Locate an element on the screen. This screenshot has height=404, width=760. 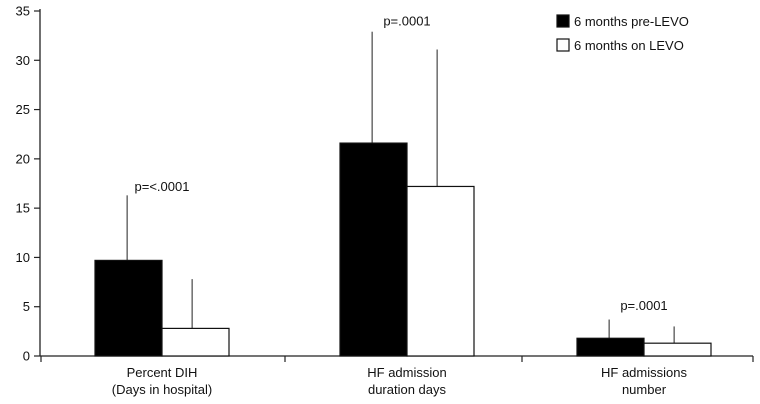
y-tick-label: 10 is located at coordinates (23, 257).